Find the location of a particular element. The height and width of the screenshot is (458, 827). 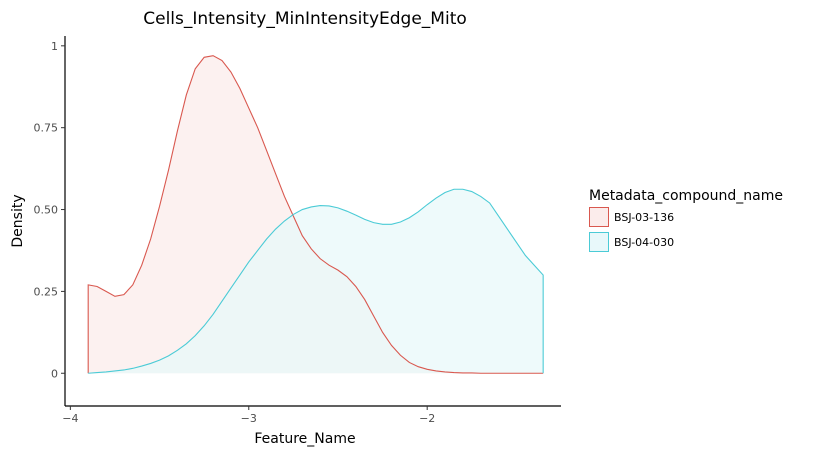

y-tick-label: 0 is located at coordinates (54, 373).